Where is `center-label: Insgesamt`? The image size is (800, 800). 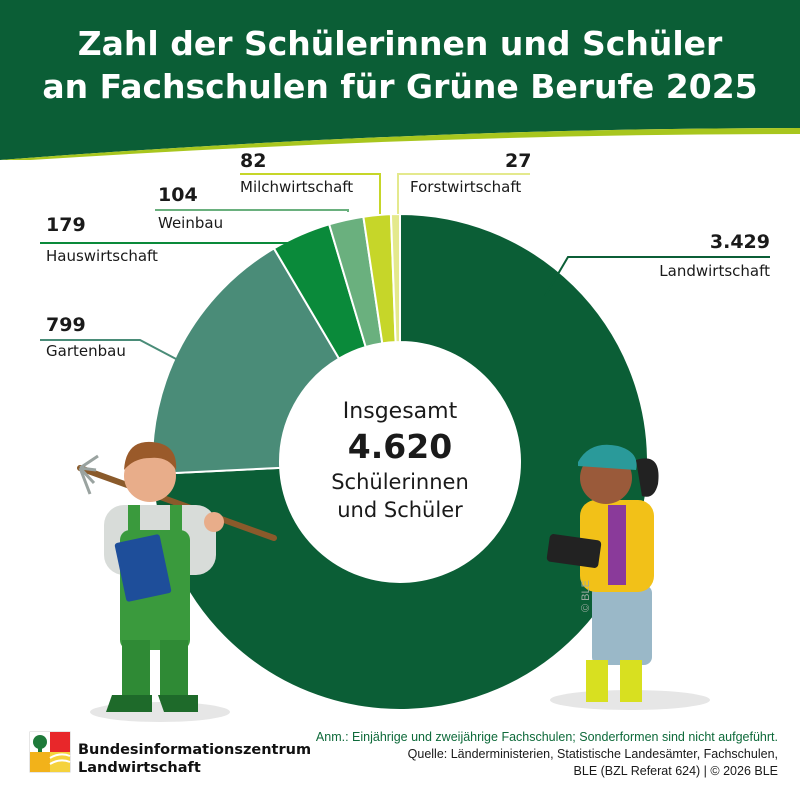
center-label: Insgesamt is located at coordinates (400, 411).